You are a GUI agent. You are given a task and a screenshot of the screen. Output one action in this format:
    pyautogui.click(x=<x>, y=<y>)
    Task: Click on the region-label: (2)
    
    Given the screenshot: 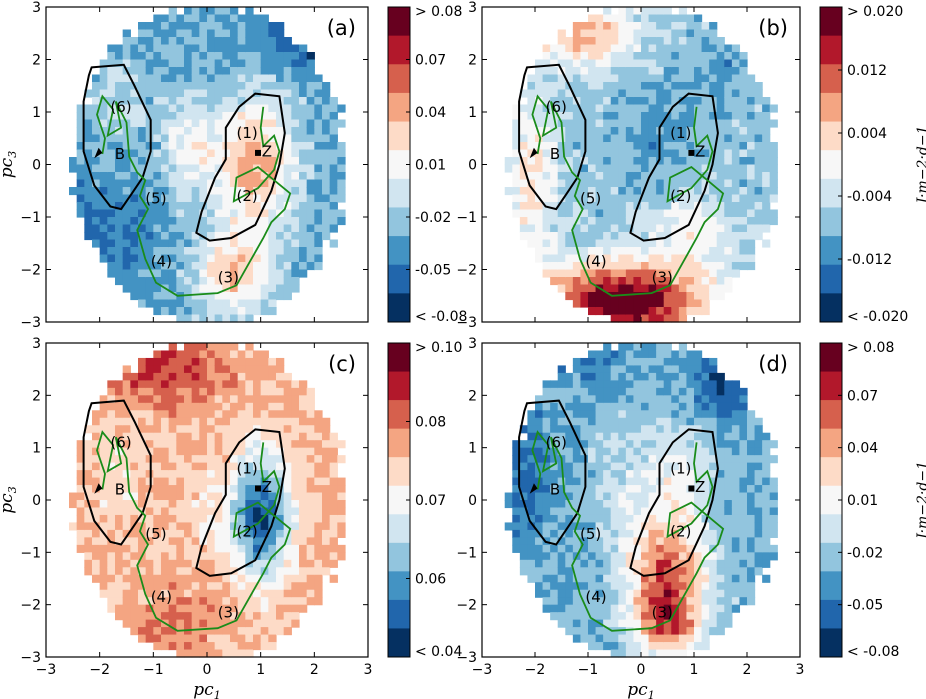 What is the action you would take?
    pyautogui.click(x=680, y=196)
    